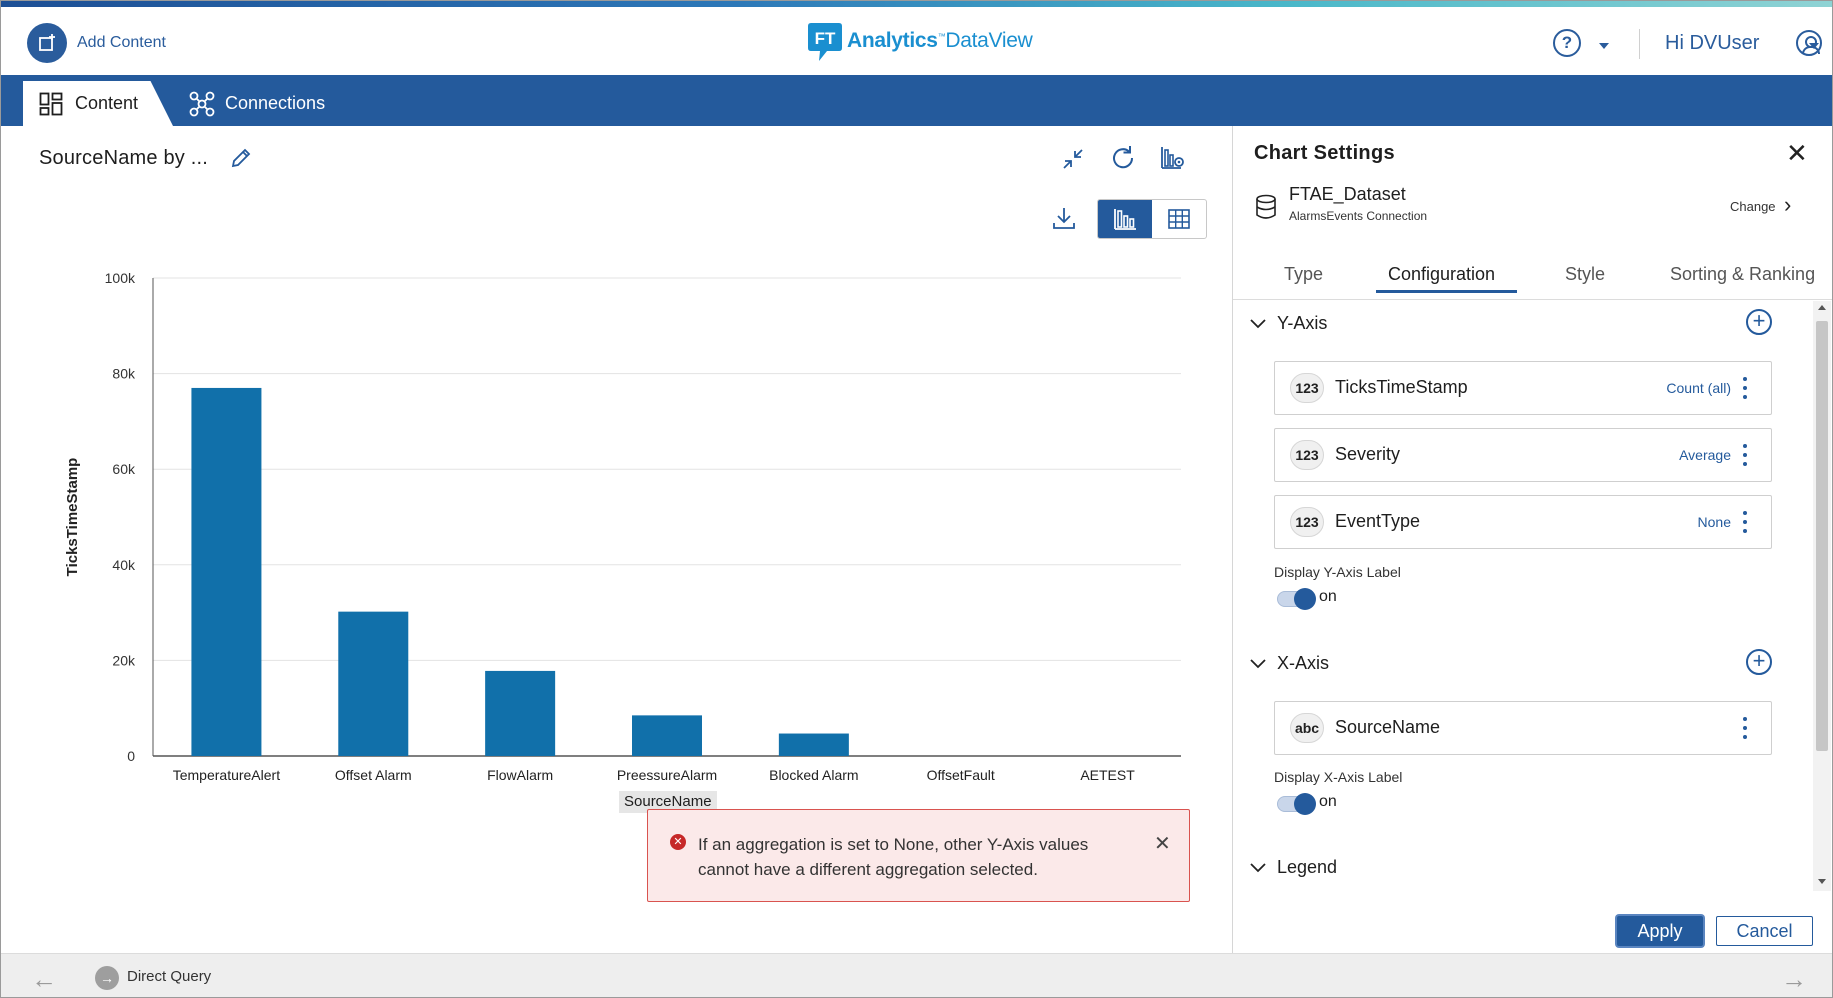 This screenshot has width=1833, height=998. I want to click on y-tick-label: 60k, so click(124, 469).